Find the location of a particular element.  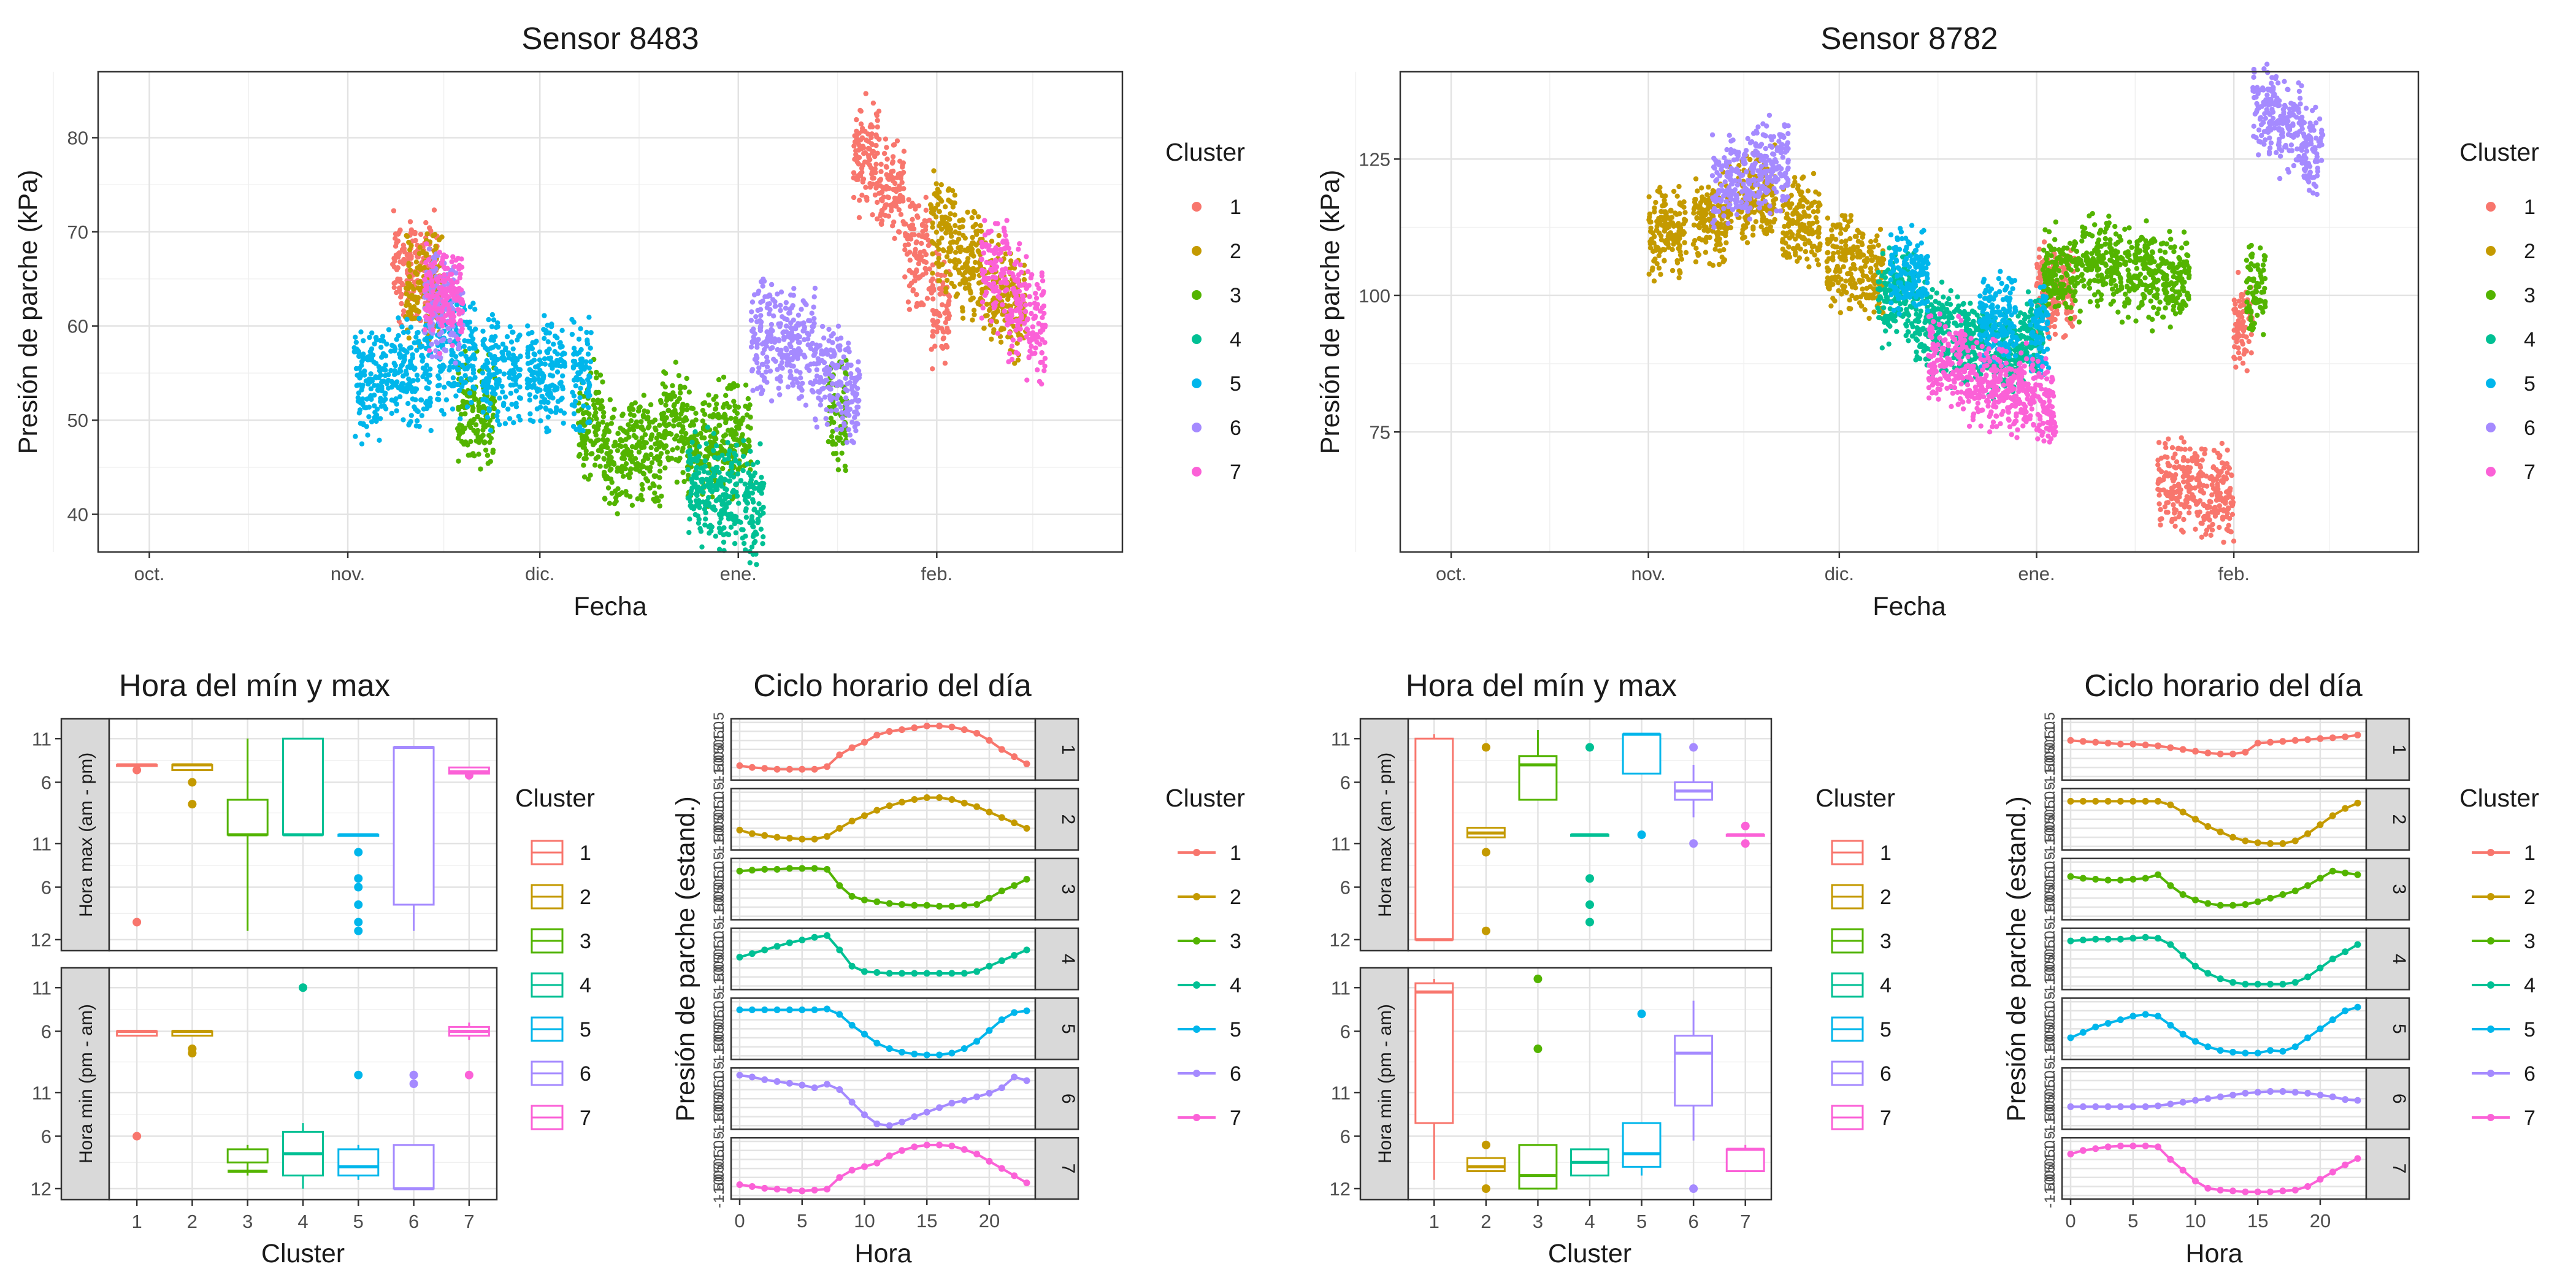

legend-label: 5 is located at coordinates (1235, 384).